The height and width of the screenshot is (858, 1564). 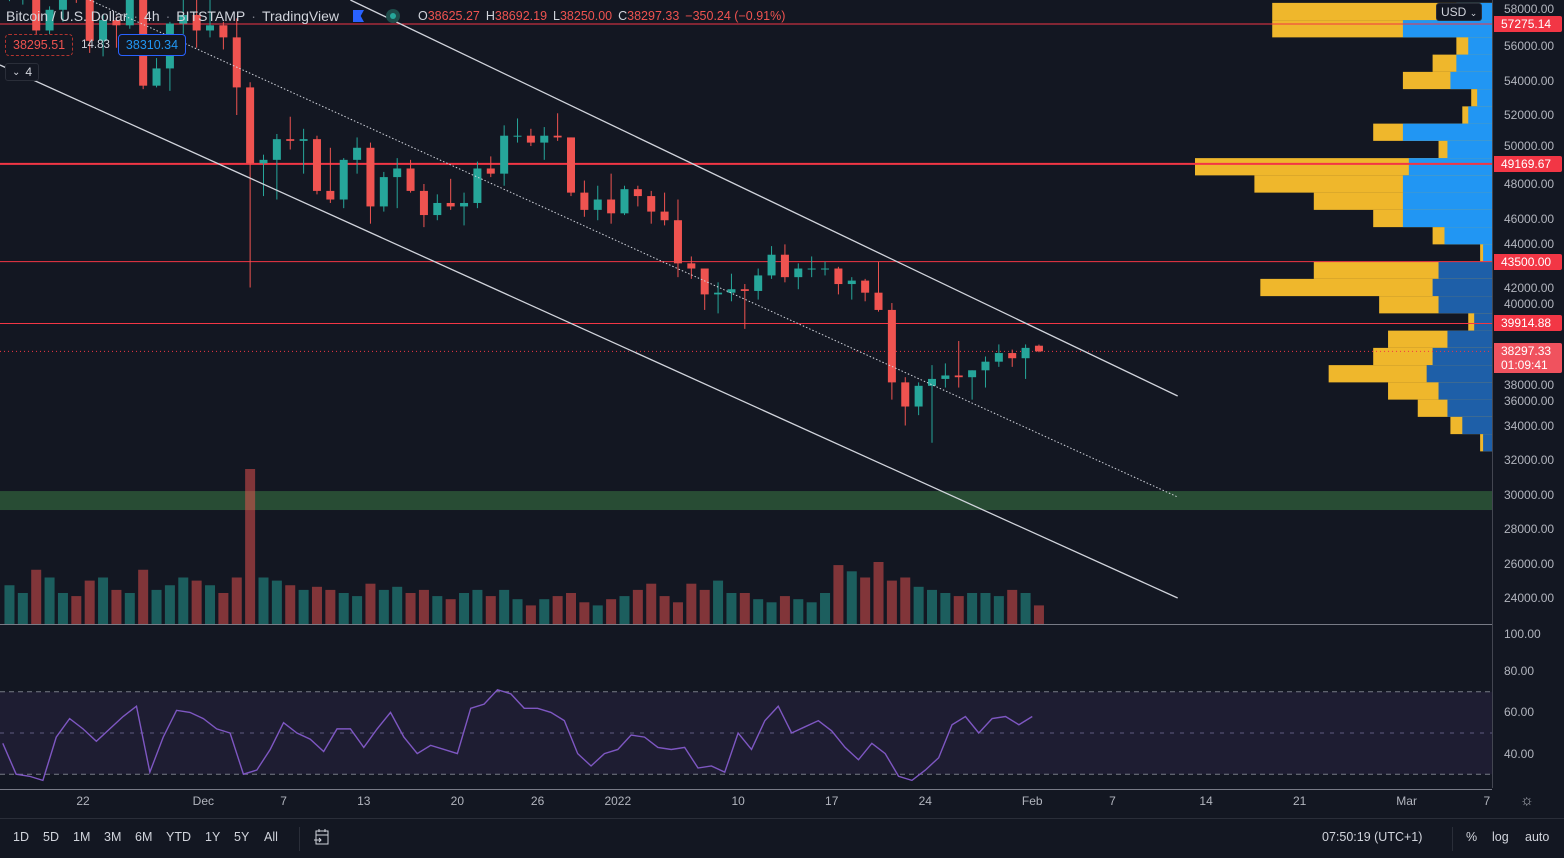 I want to click on symbol-name: Bitcoin / U.S. Dollar, so click(x=67, y=16).